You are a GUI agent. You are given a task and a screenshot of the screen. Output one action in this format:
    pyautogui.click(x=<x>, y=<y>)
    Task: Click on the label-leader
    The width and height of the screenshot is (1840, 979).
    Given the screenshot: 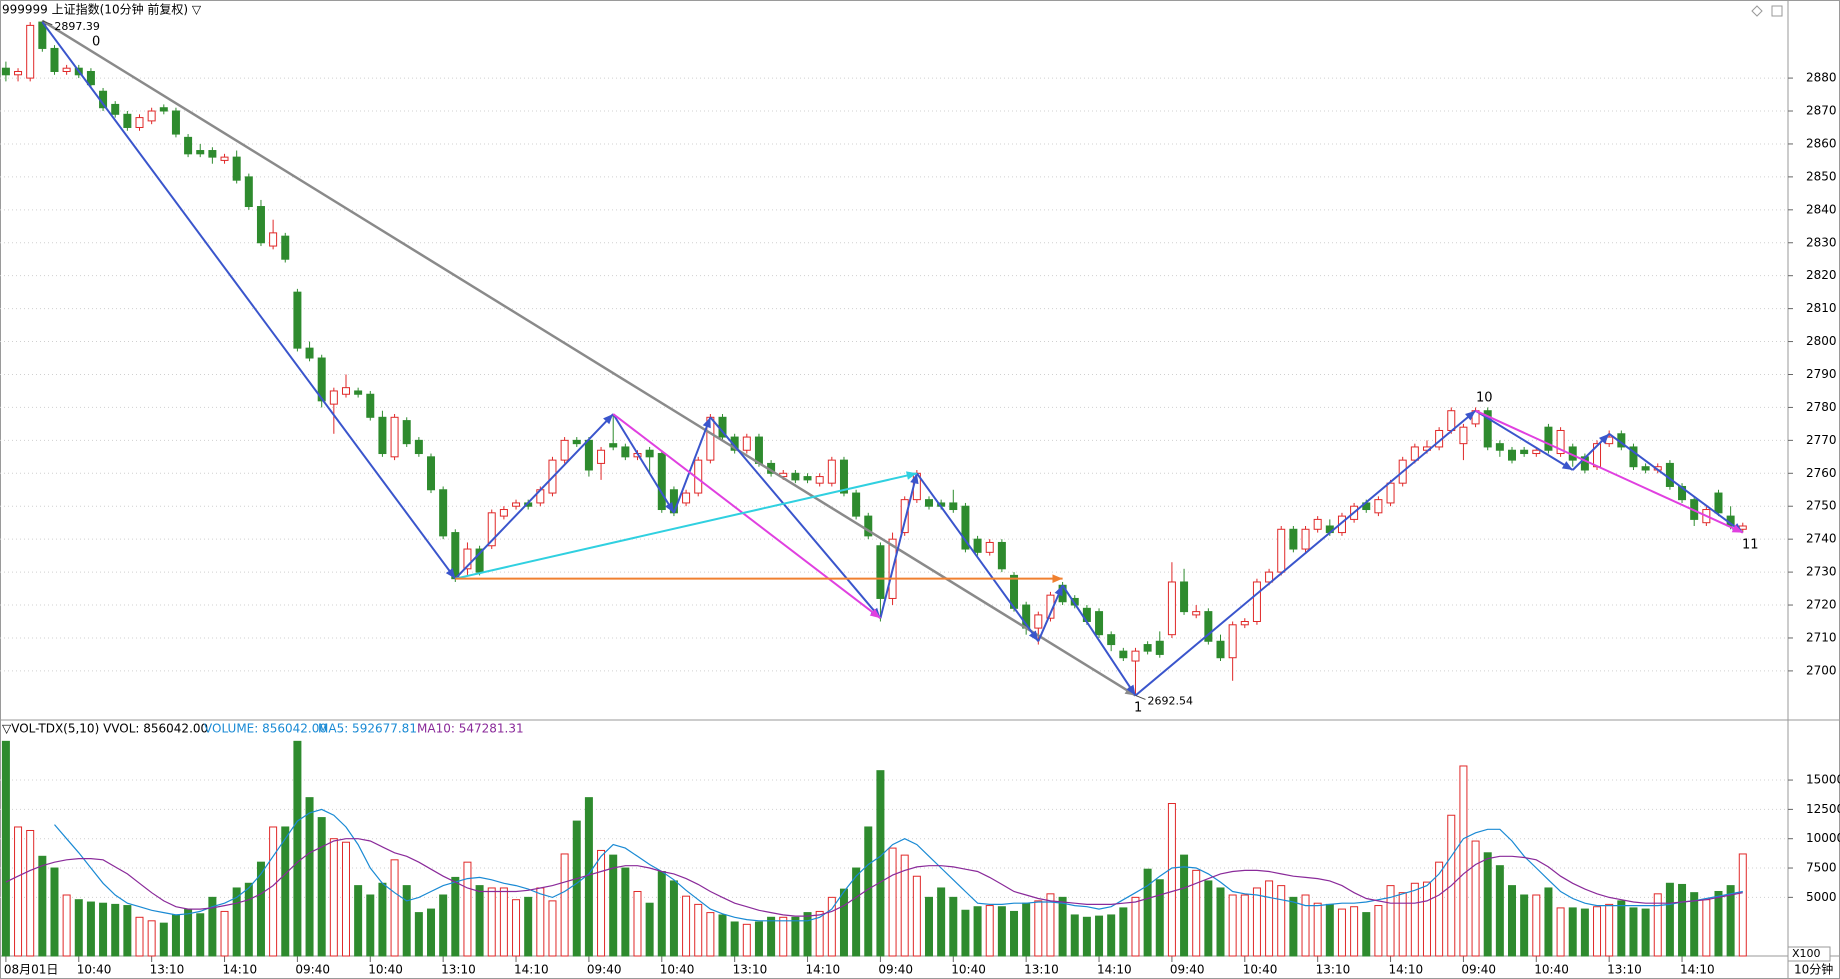 What is the action you would take?
    pyautogui.click(x=47, y=23)
    